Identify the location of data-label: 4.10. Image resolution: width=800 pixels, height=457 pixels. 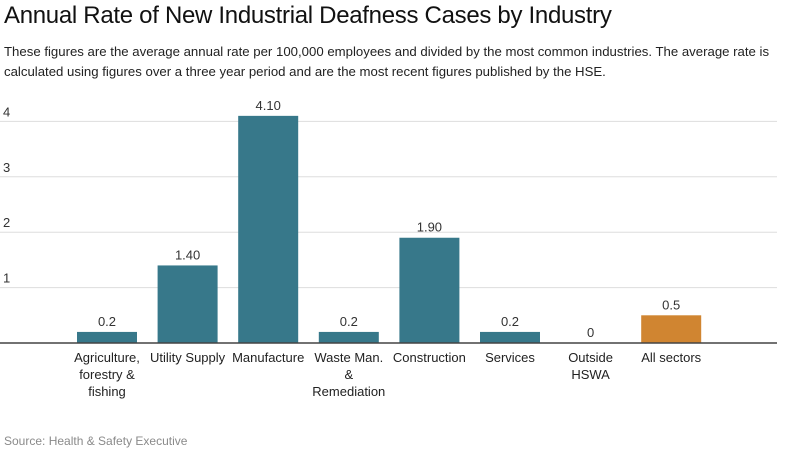
(268, 105).